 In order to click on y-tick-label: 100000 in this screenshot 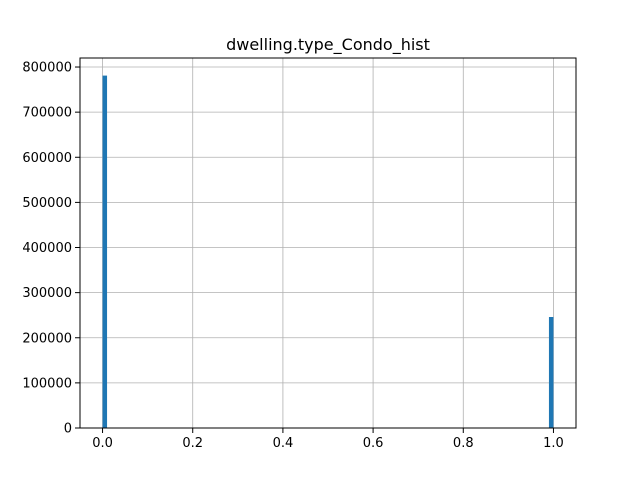, I will do `click(47, 383)`.